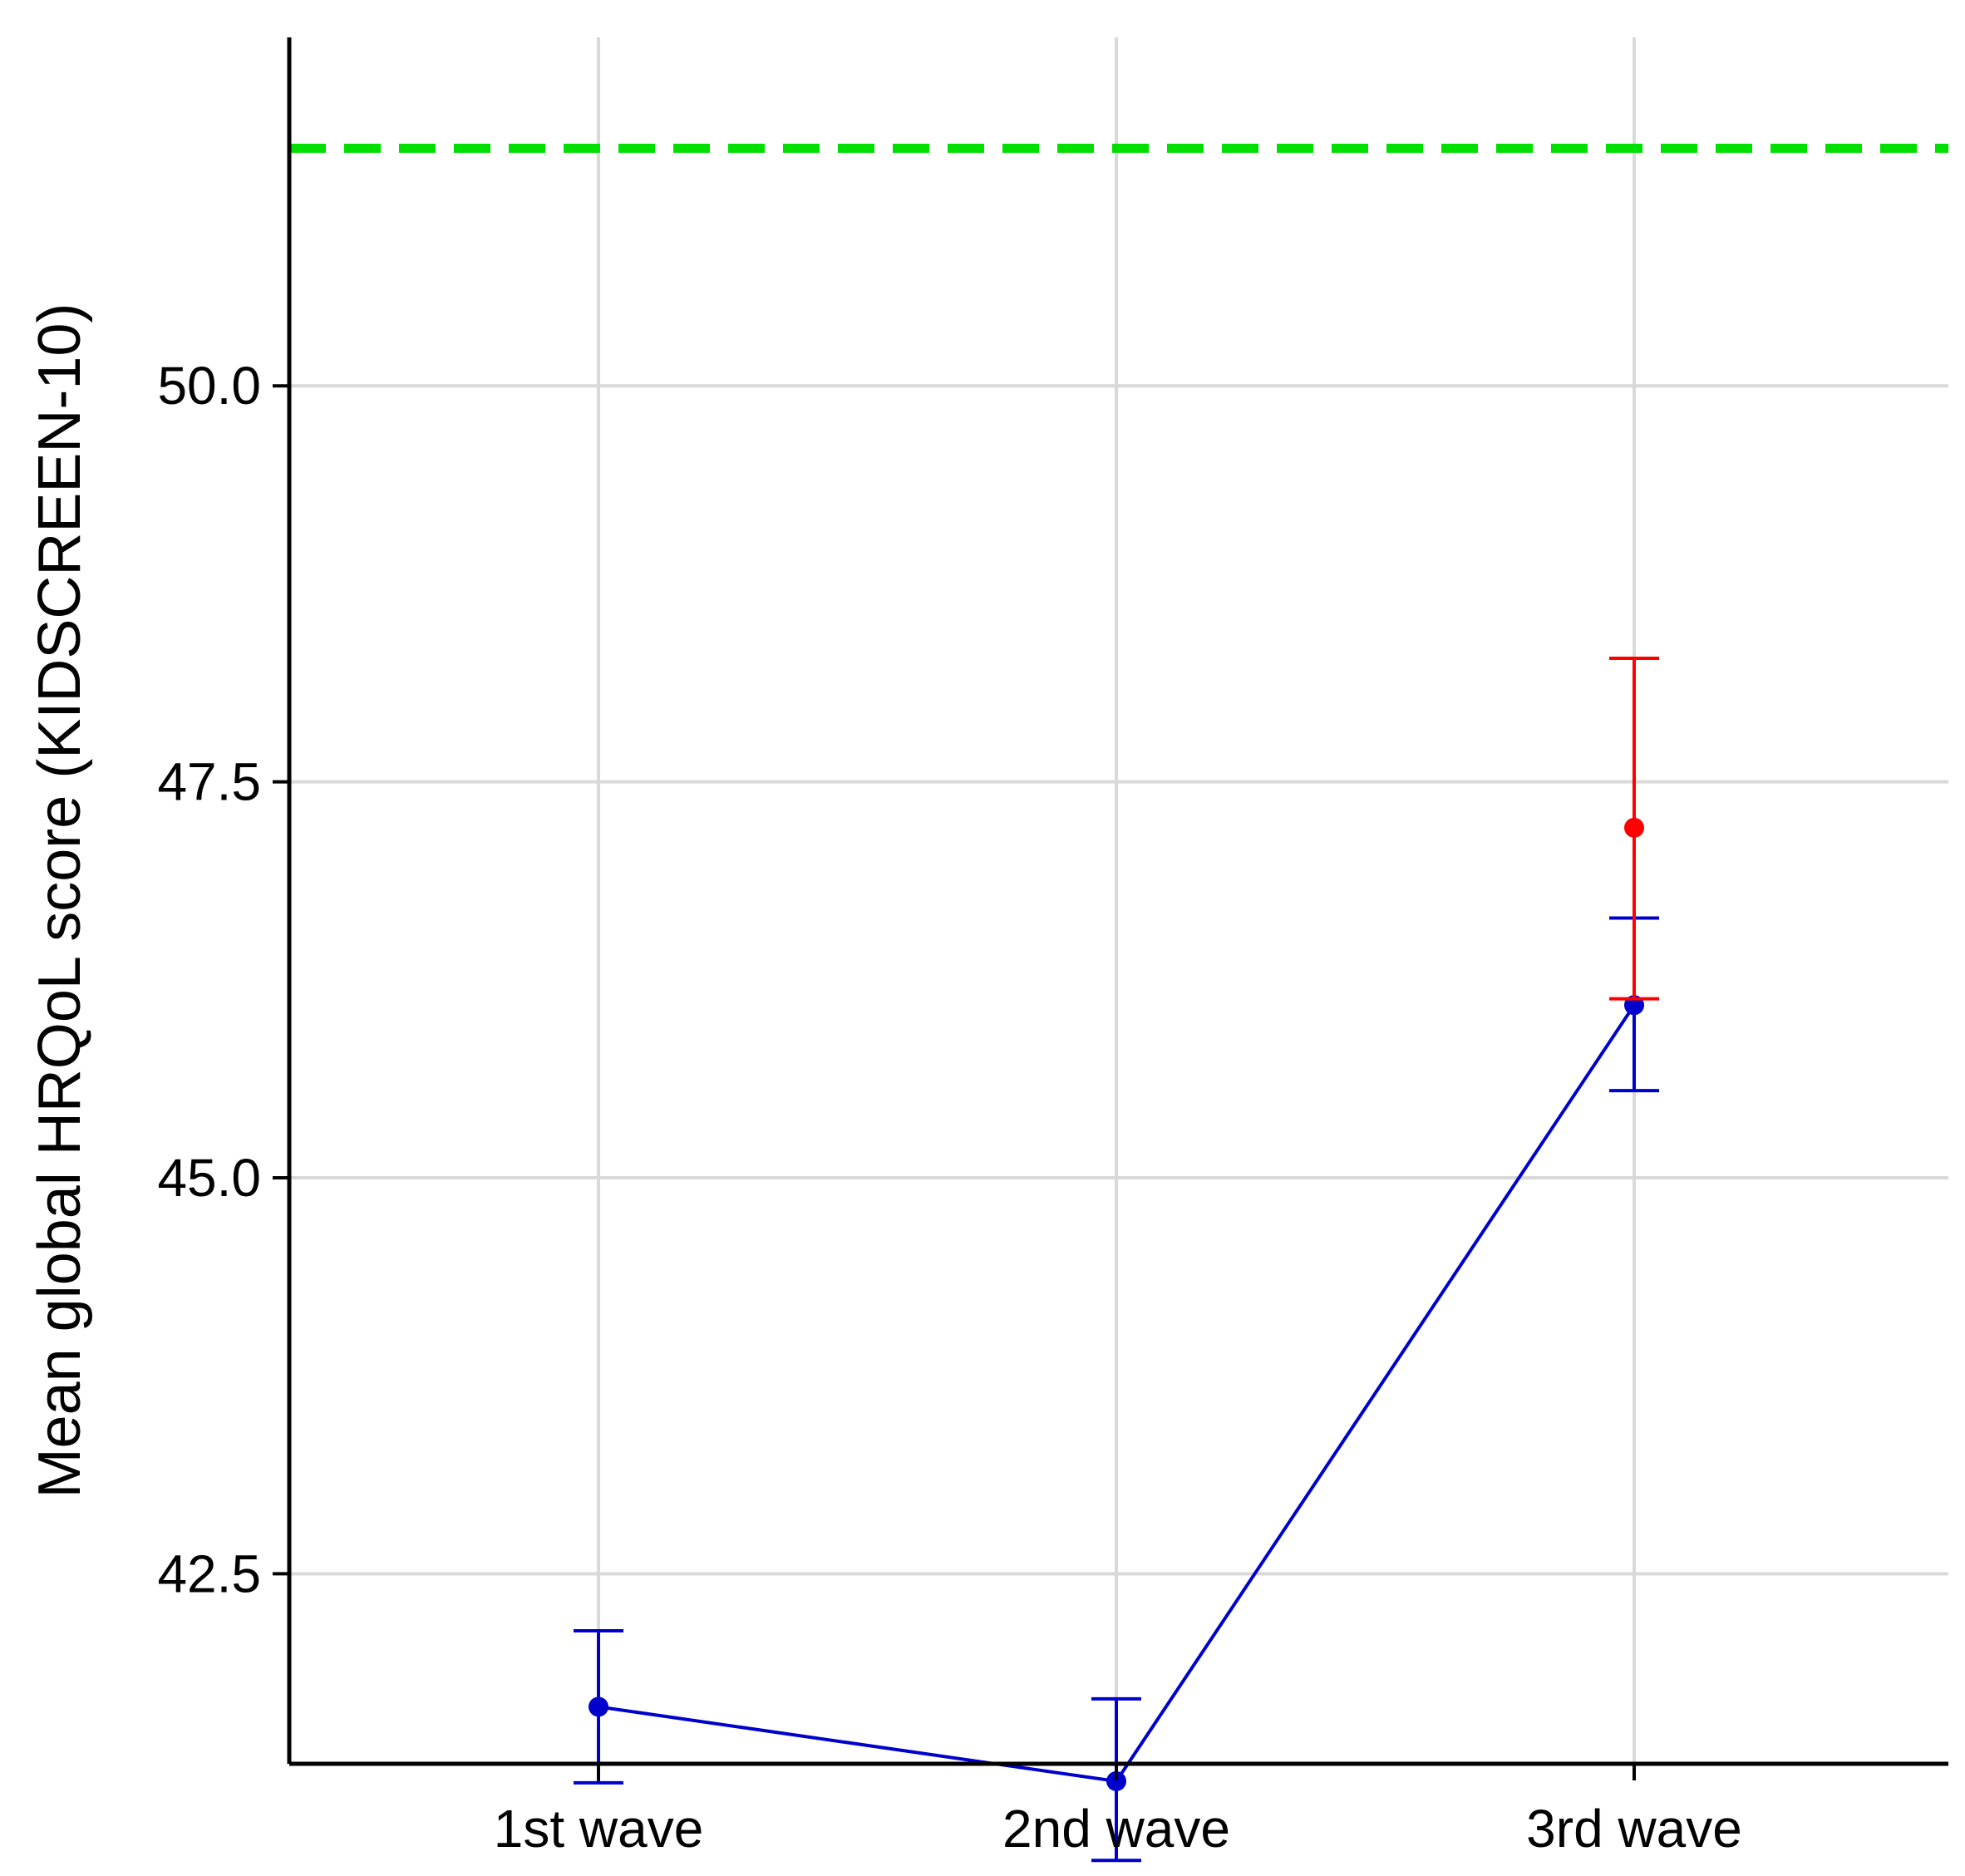  I want to click on y-tick-label: 47.5, so click(209, 782).